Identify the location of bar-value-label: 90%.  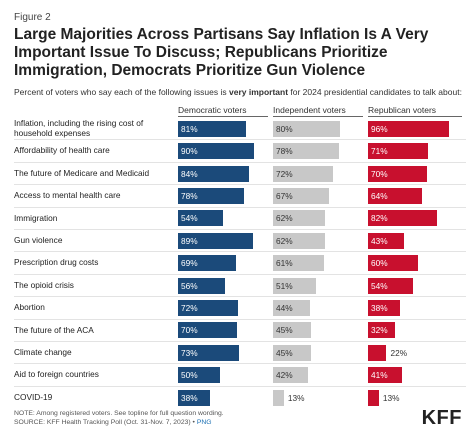
(189, 151).